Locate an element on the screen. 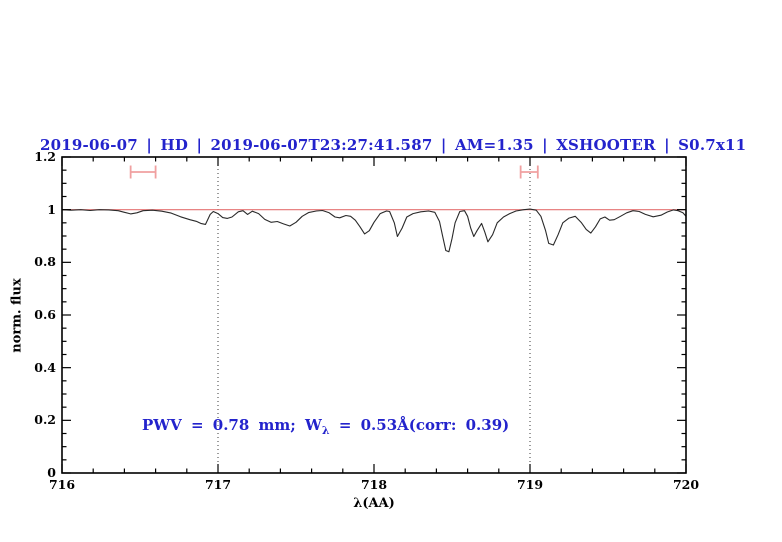 Image resolution: width=782 pixels, height=542 pixels. pwv-annotation: PWV = 0.78 mm; Wλ = 0.53Å(corr: 0.39) is located at coordinates (325, 426).